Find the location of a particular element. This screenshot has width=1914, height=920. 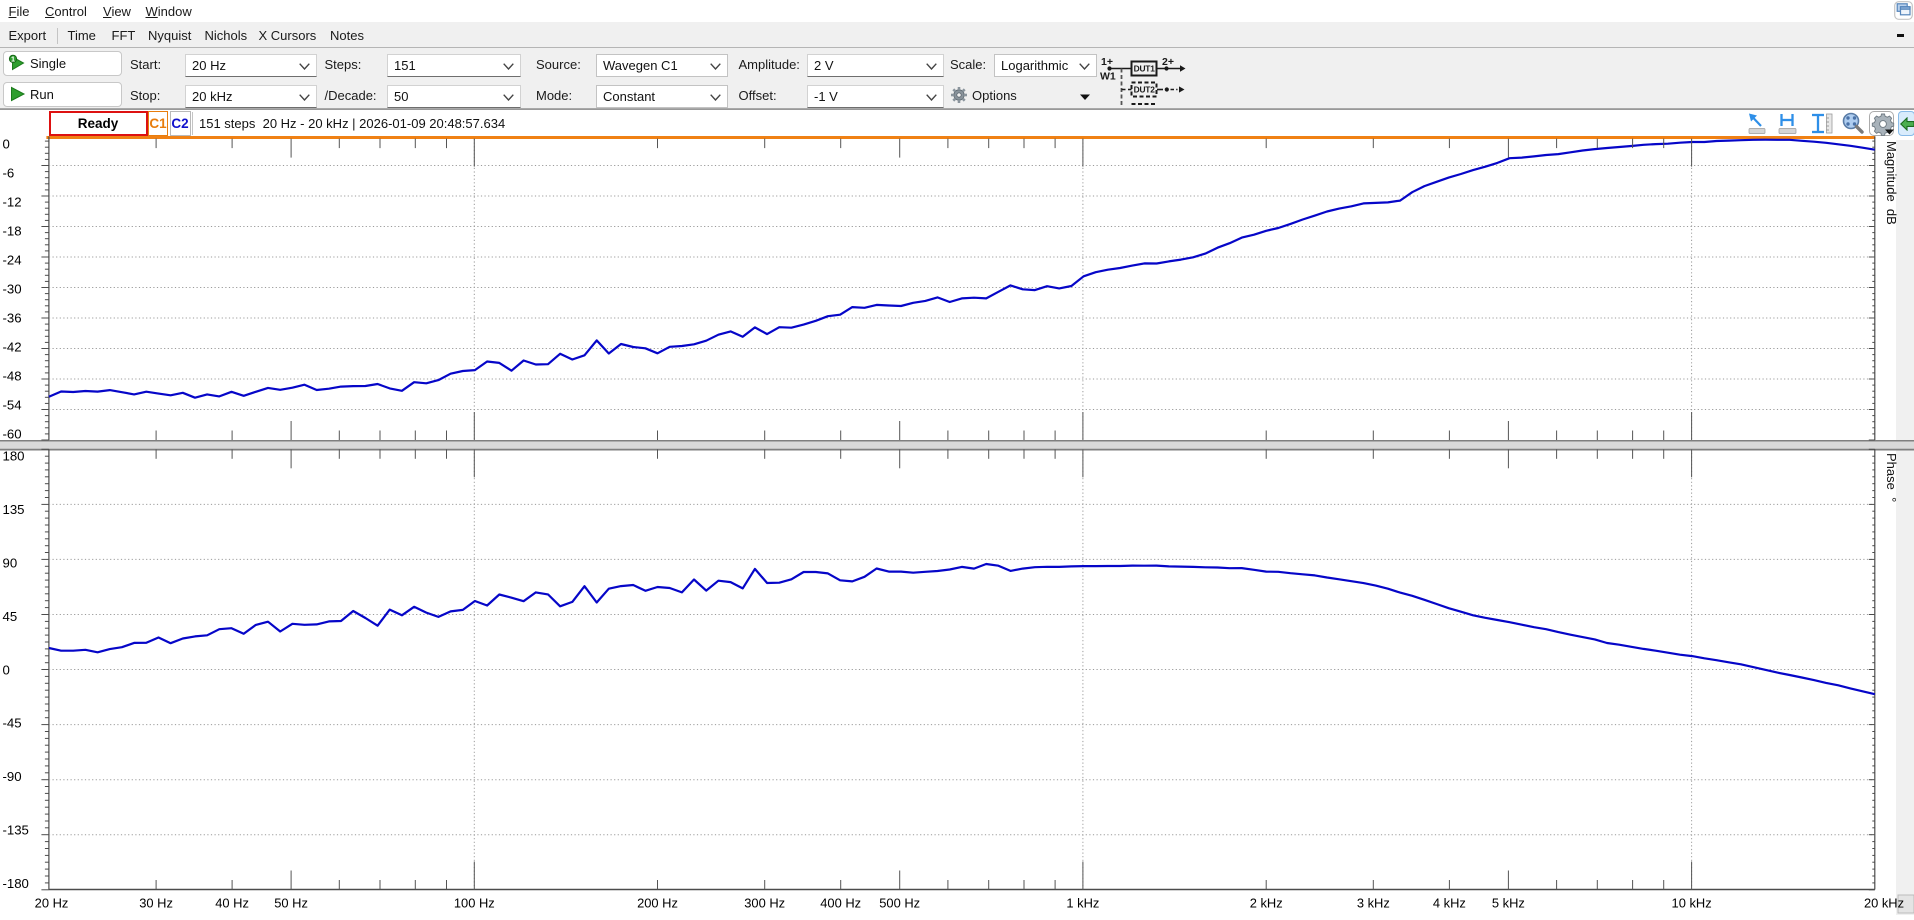

svg-text: 90 is located at coordinates (10, 563).